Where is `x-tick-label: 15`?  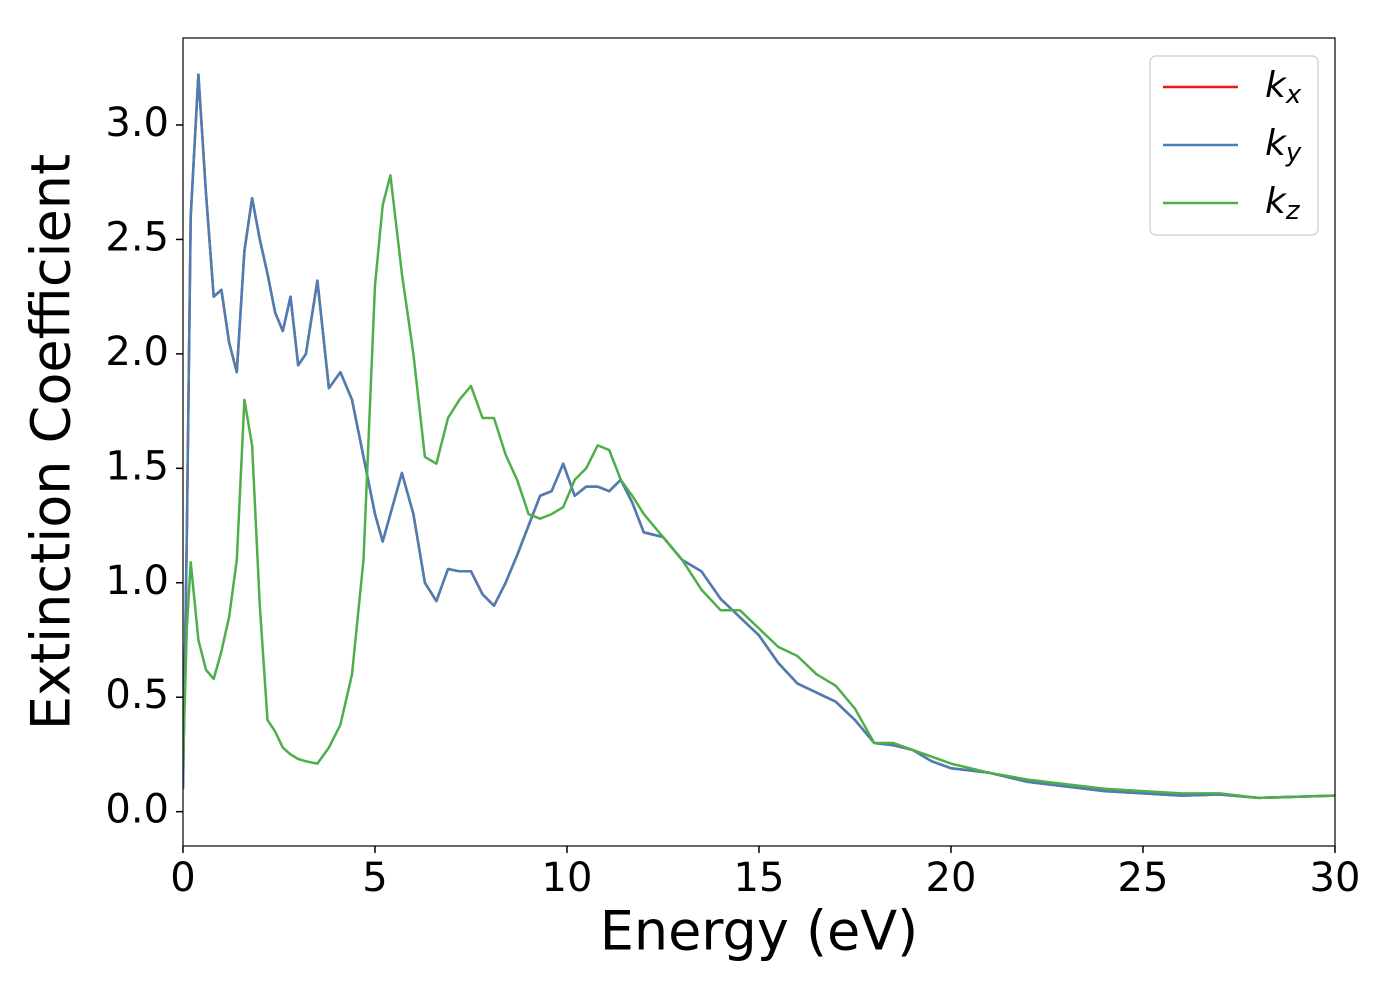 x-tick-label: 15 is located at coordinates (759, 878).